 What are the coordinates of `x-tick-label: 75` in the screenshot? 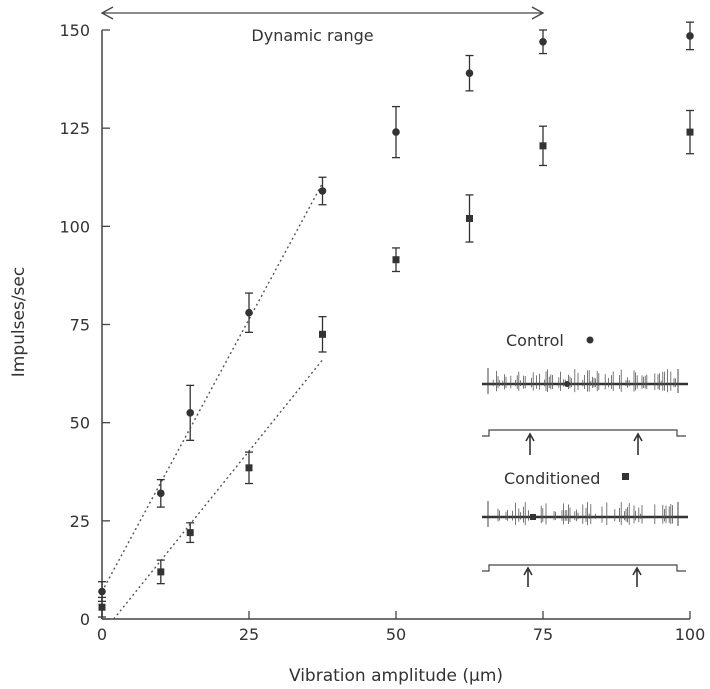 It's located at (543, 634).